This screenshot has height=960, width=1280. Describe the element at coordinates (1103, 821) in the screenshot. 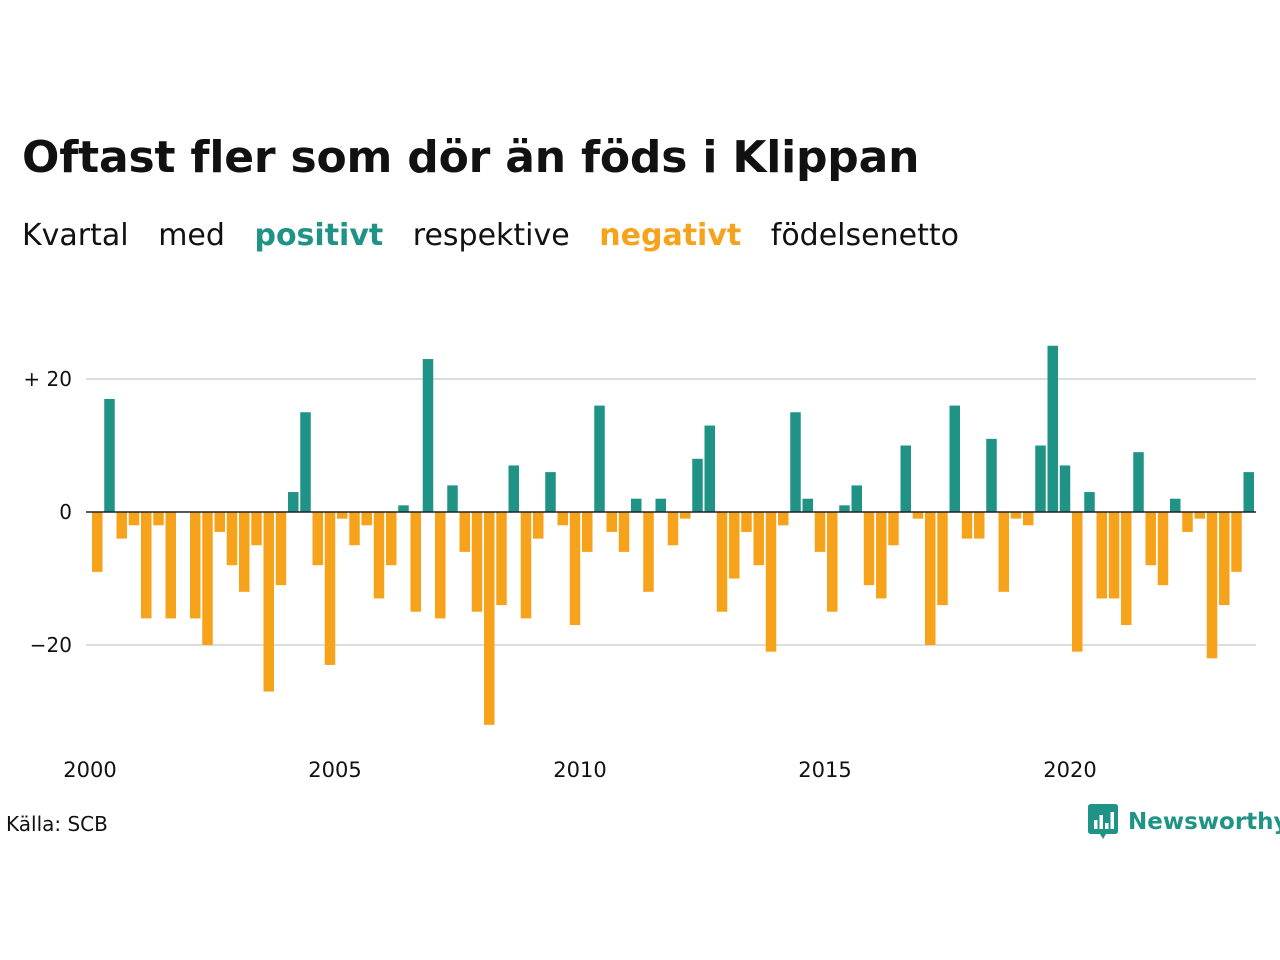

I see `newsworthy-logo-icon` at that location.